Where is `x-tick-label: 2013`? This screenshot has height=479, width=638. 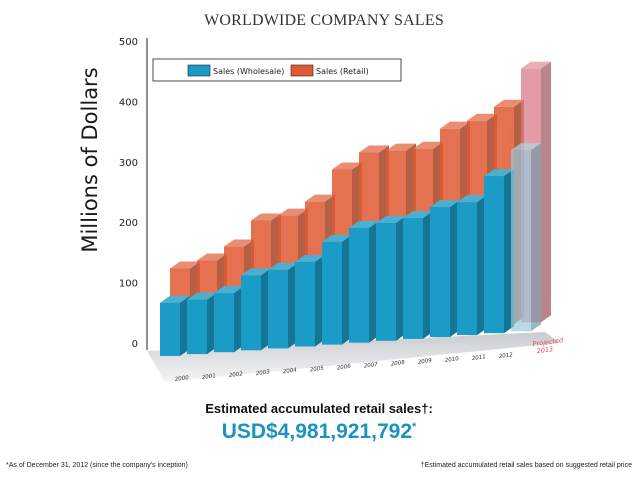
x-tick-label: 2013 is located at coordinates (544, 350).